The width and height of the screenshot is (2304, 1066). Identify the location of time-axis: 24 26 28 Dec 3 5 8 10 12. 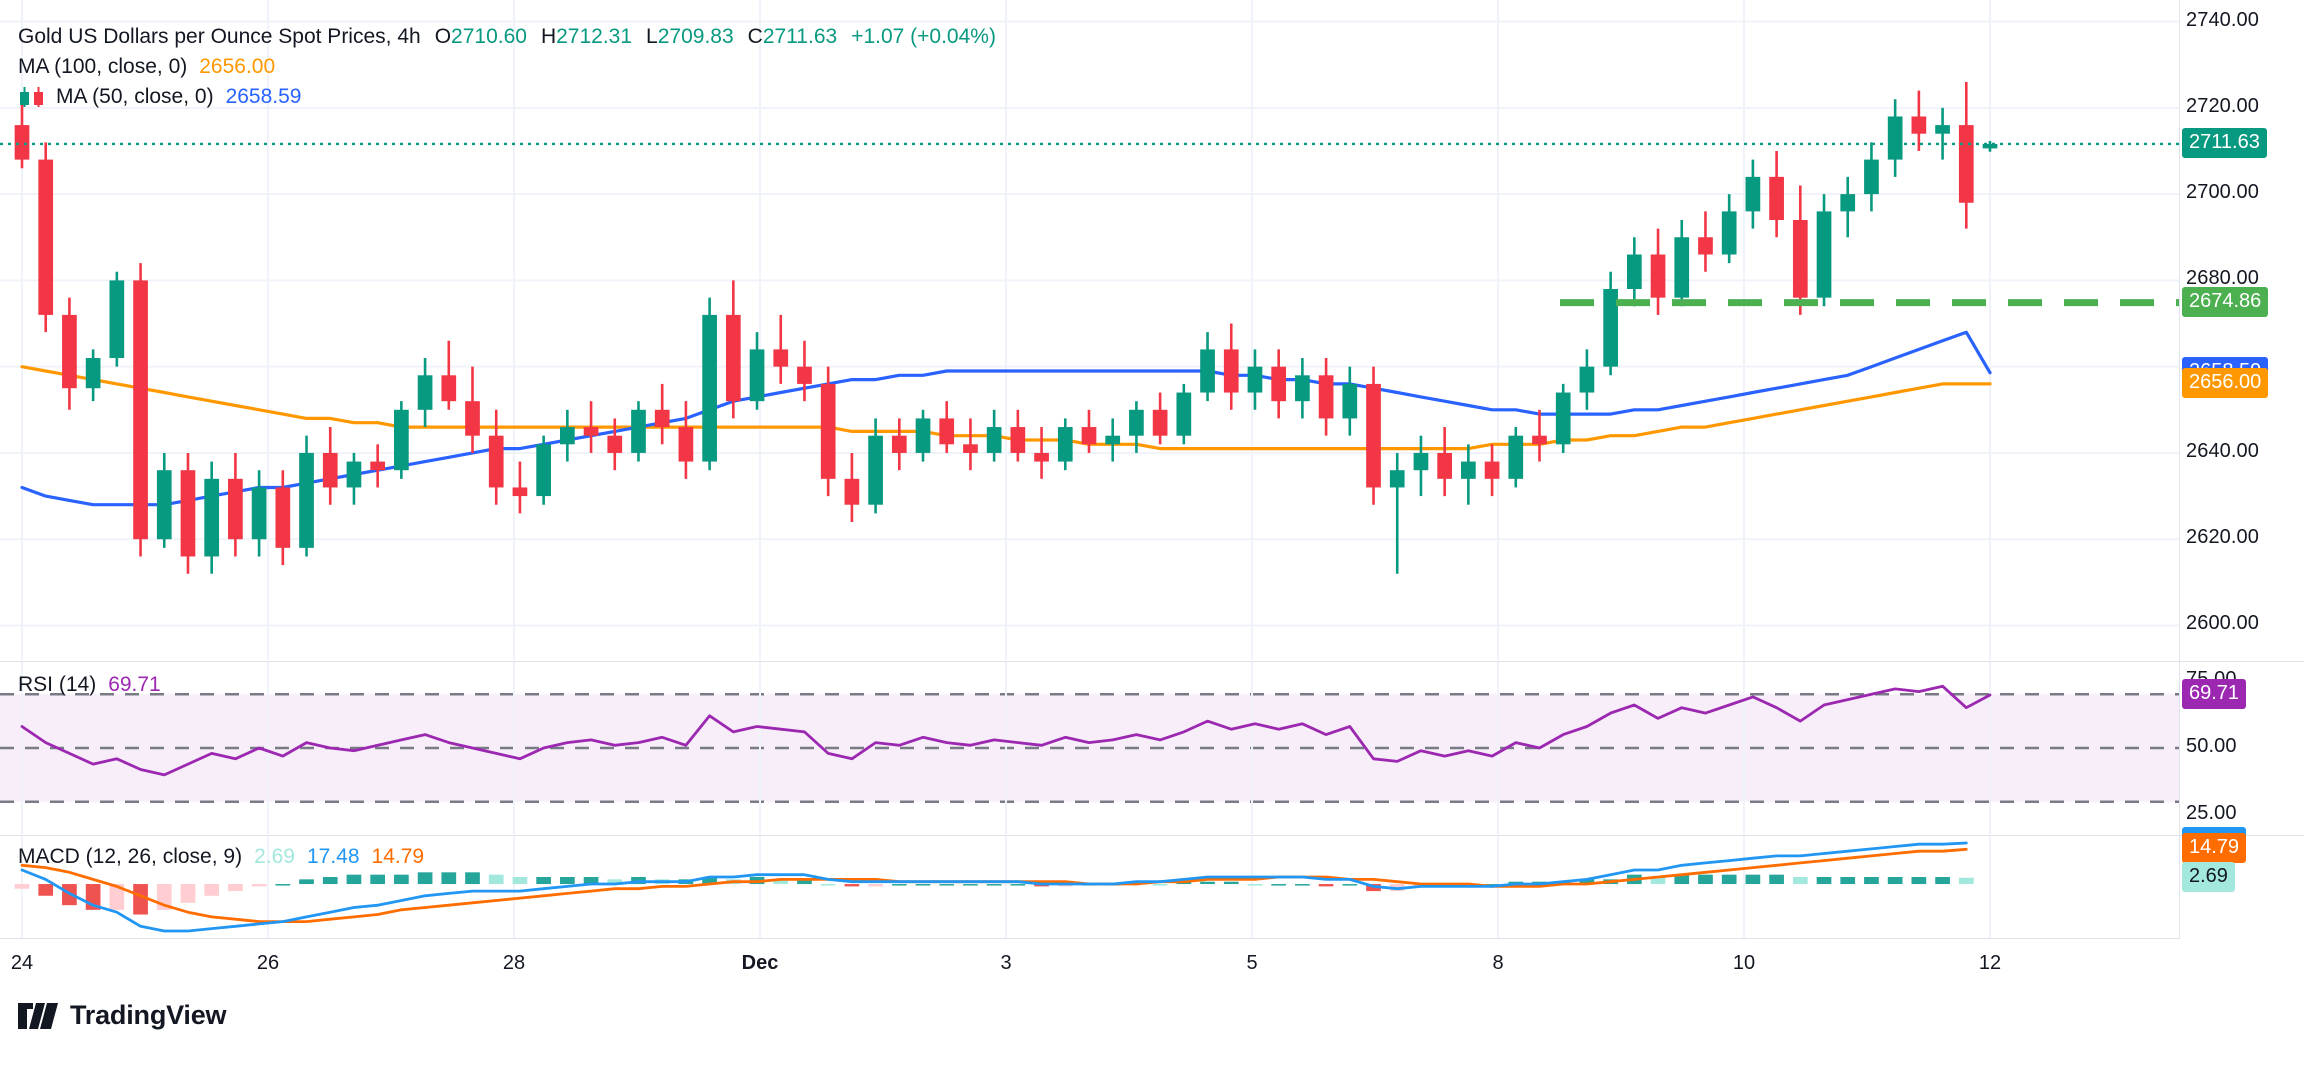
(1090, 966).